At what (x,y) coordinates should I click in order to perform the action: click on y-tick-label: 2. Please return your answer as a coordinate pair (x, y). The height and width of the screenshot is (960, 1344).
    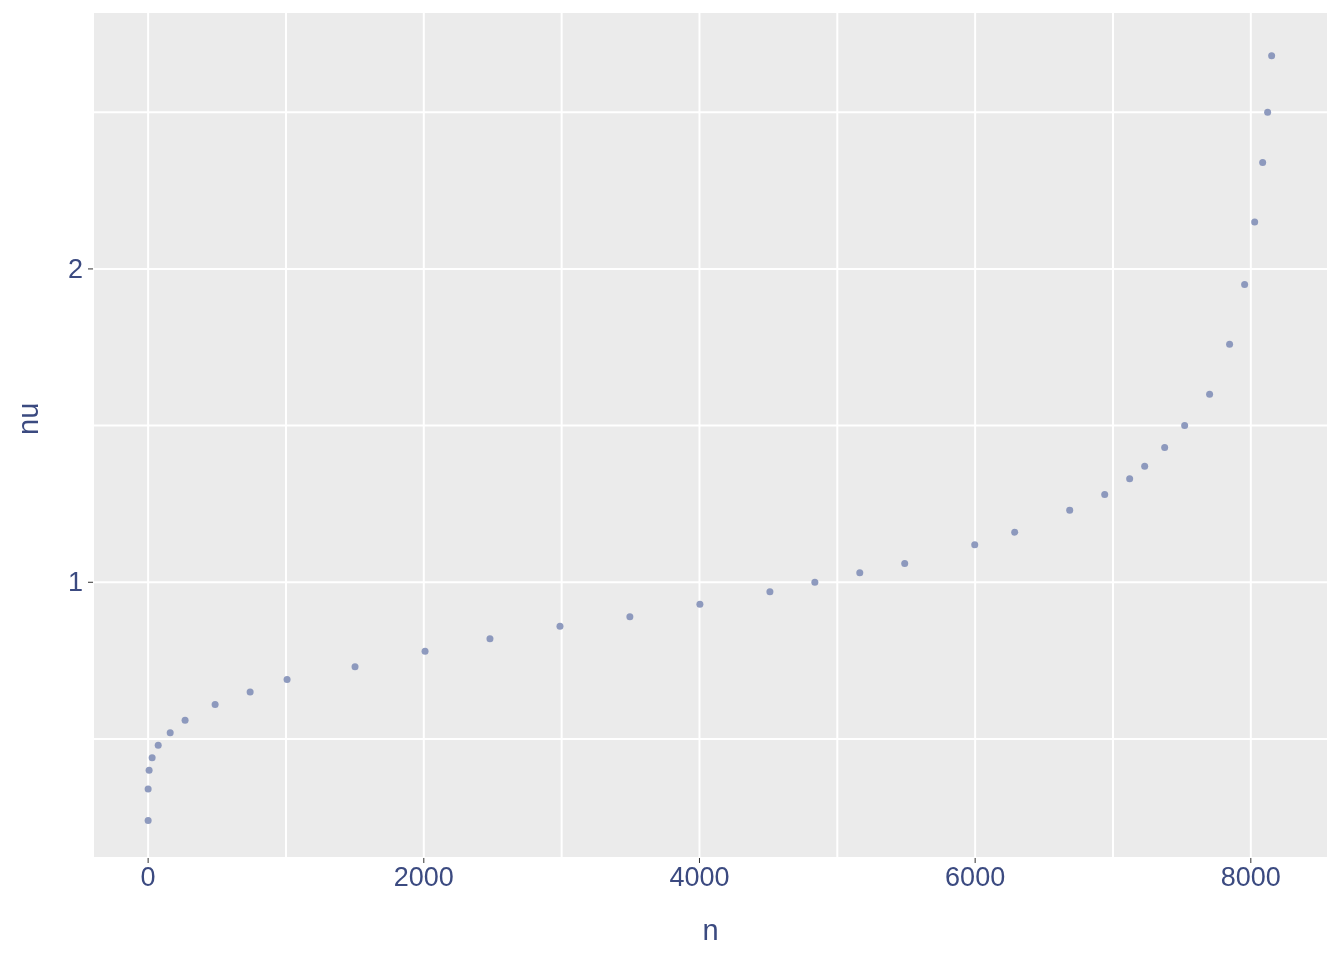
    Looking at the image, I should click on (75, 268).